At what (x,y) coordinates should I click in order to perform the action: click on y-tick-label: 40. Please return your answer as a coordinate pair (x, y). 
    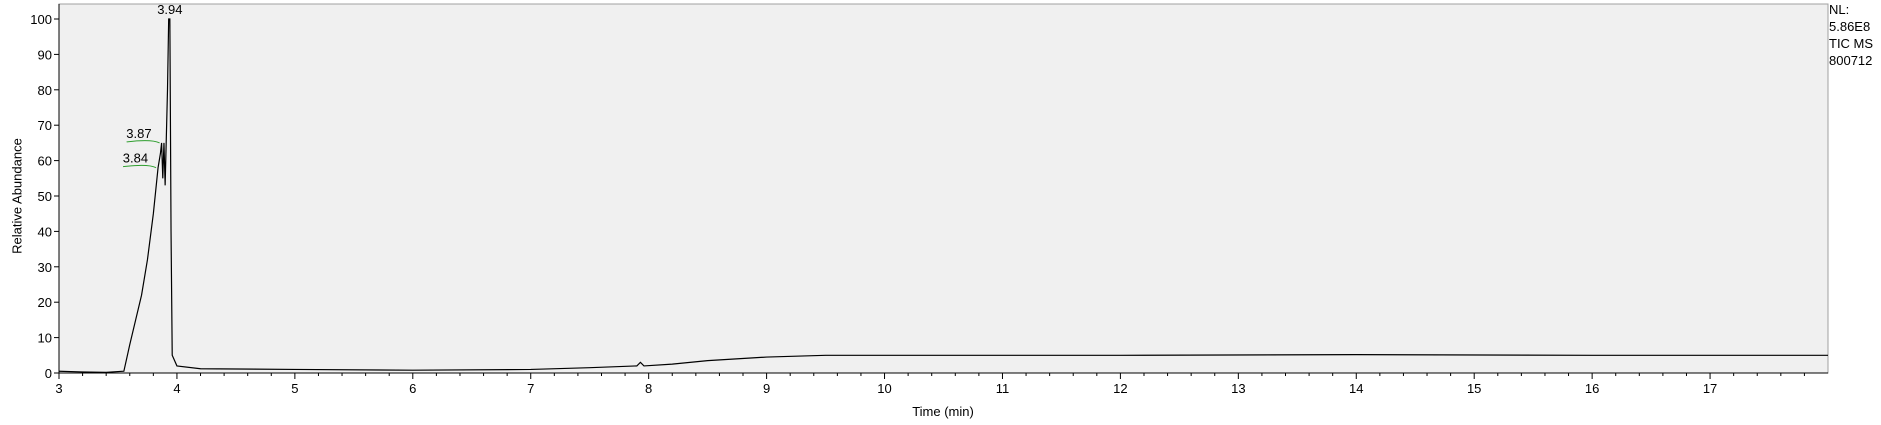
    Looking at the image, I should click on (45, 231).